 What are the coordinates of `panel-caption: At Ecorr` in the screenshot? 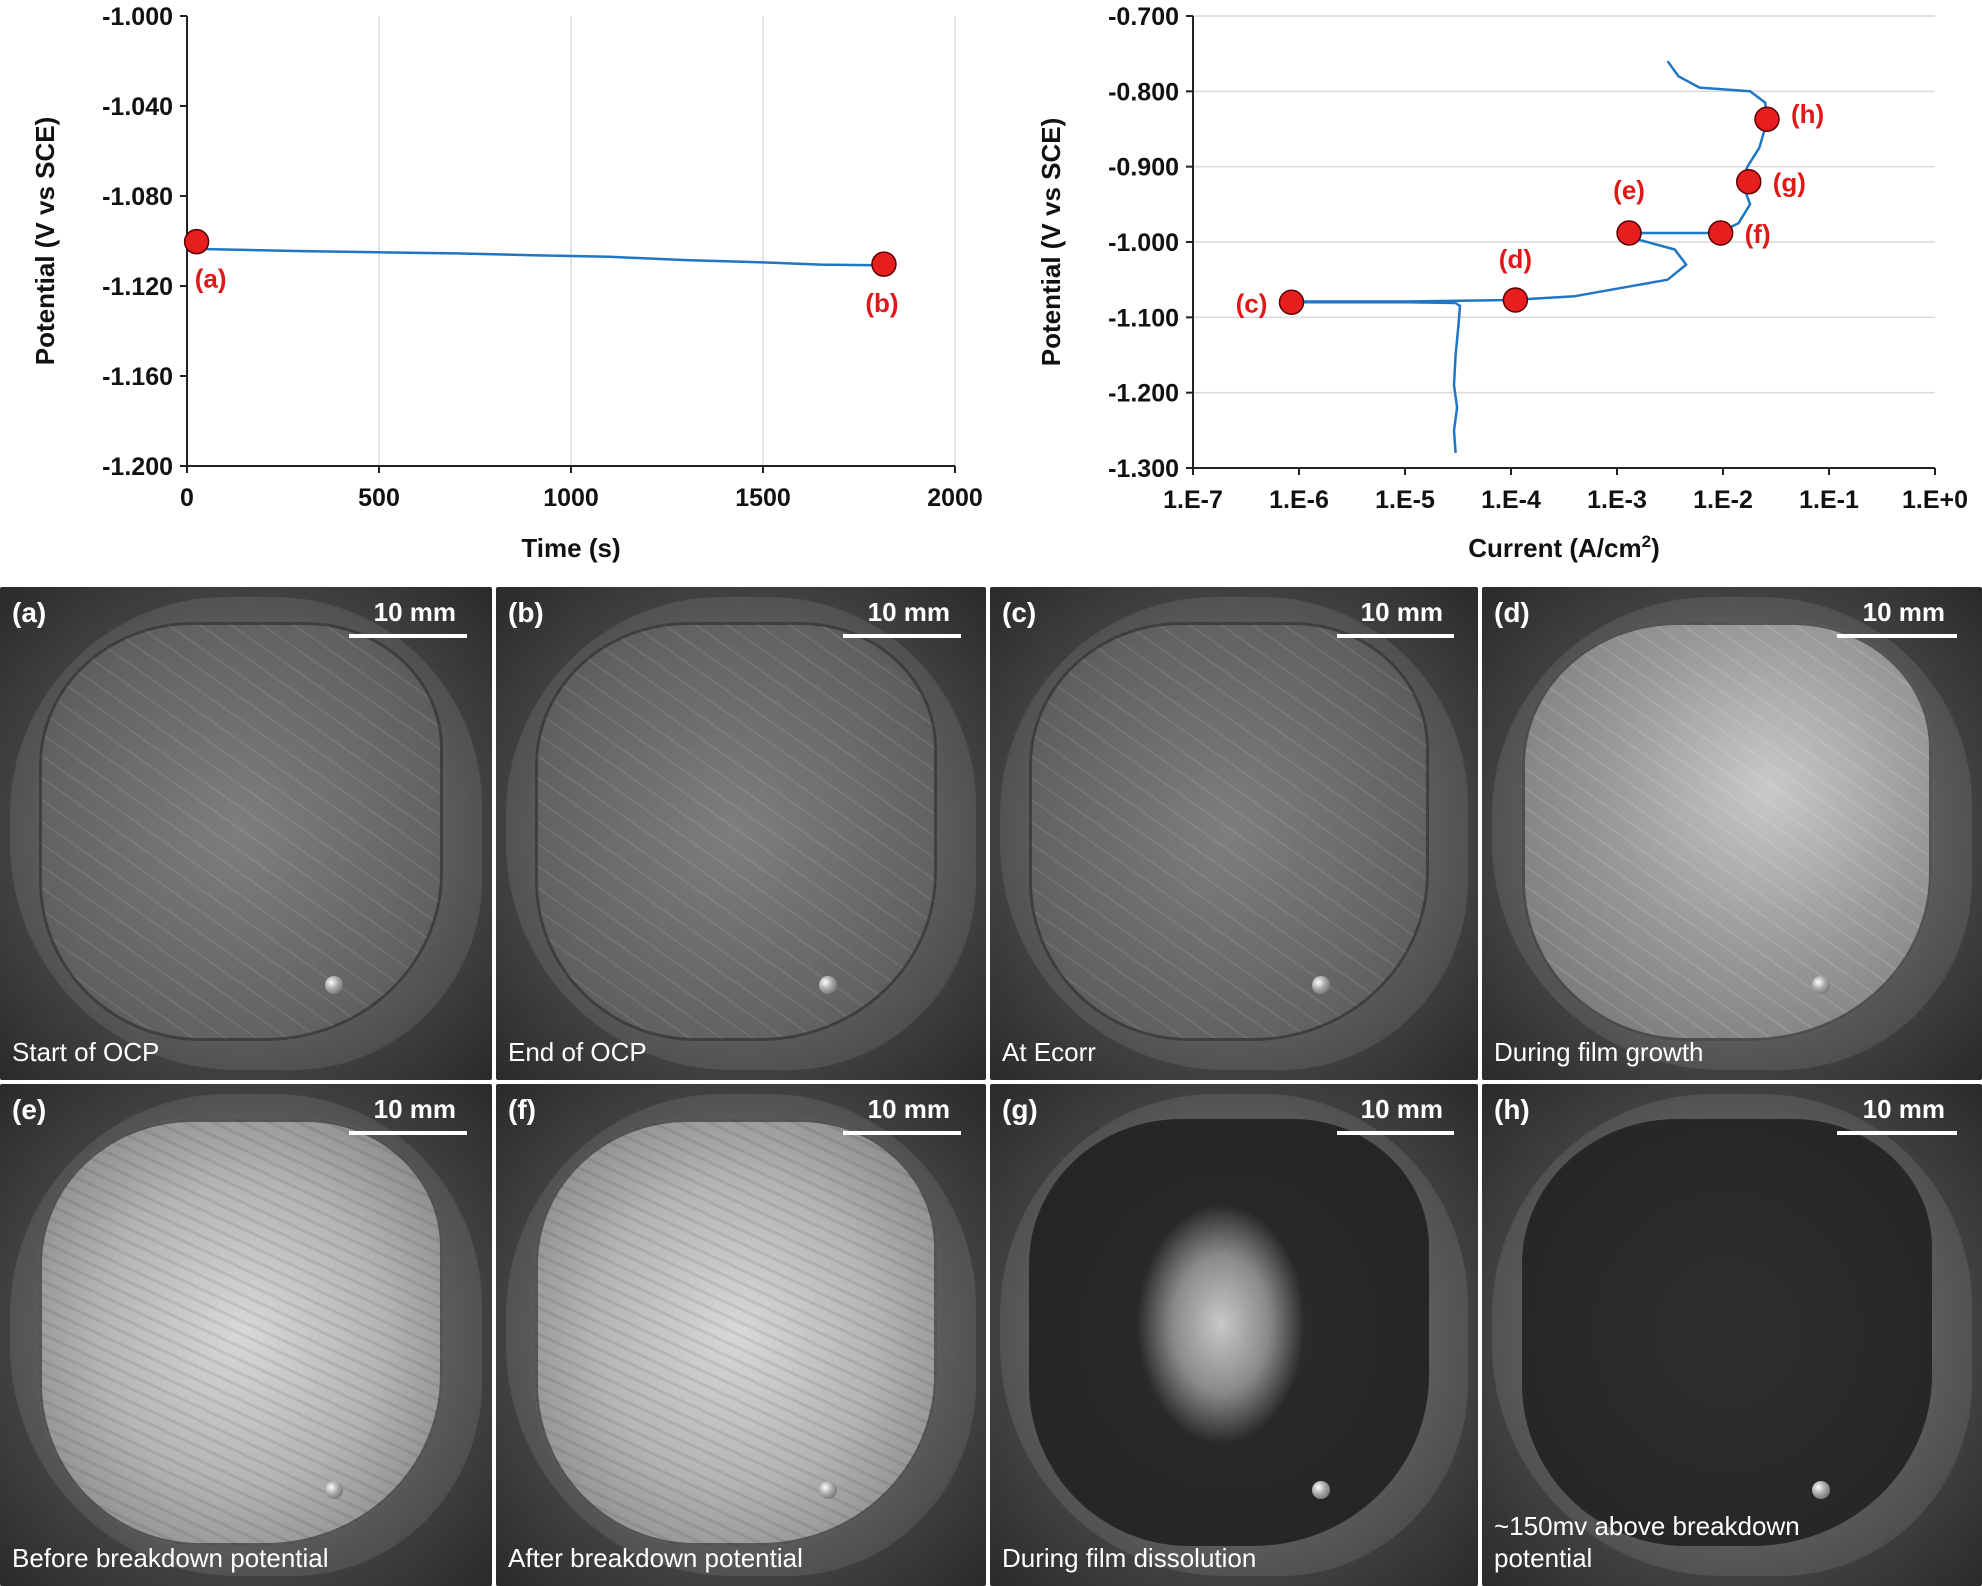 It's located at (1049, 1052).